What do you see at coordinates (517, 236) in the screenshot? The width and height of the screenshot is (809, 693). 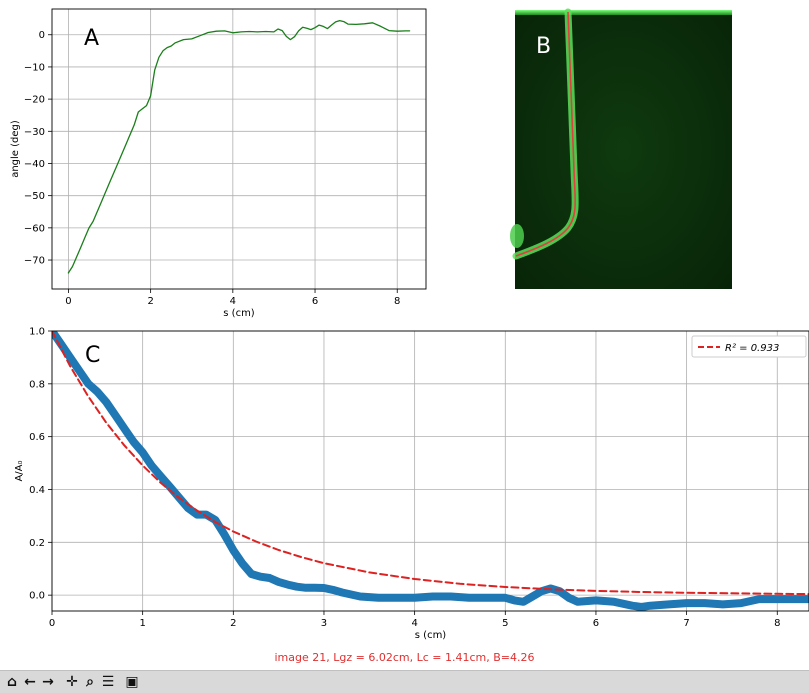 I see `pipette-tip` at bounding box center [517, 236].